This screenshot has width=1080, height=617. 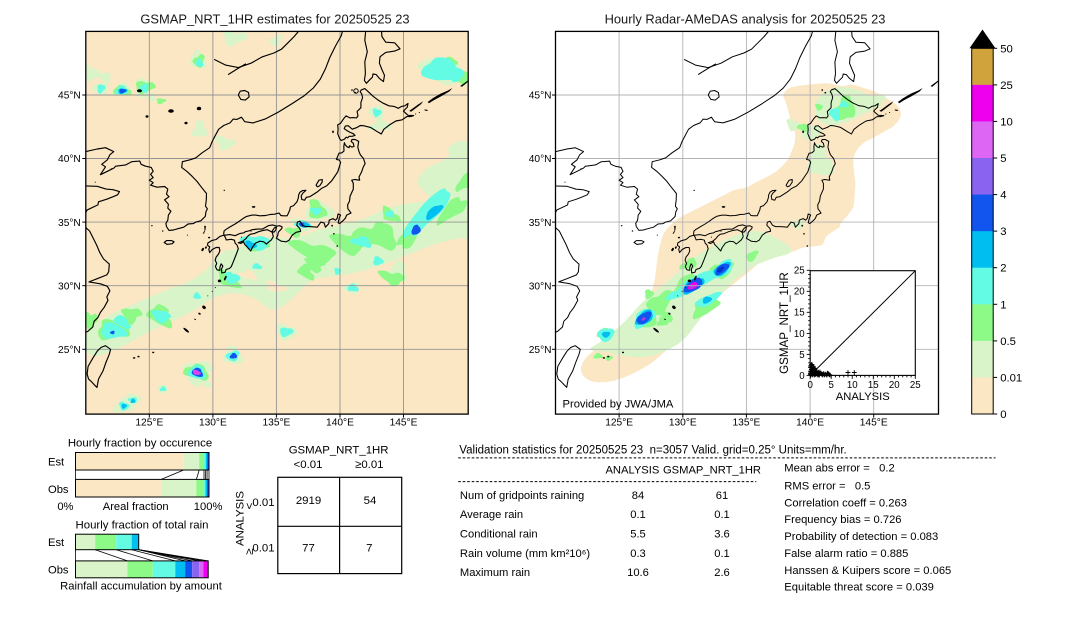 What do you see at coordinates (1003, 305) in the screenshot?
I see `svg-text: 1` at bounding box center [1003, 305].